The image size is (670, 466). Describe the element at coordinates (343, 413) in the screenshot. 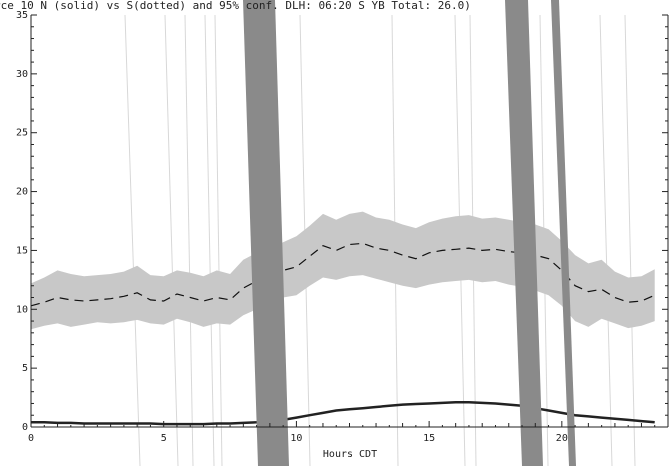

I see `series-solid-line` at that location.